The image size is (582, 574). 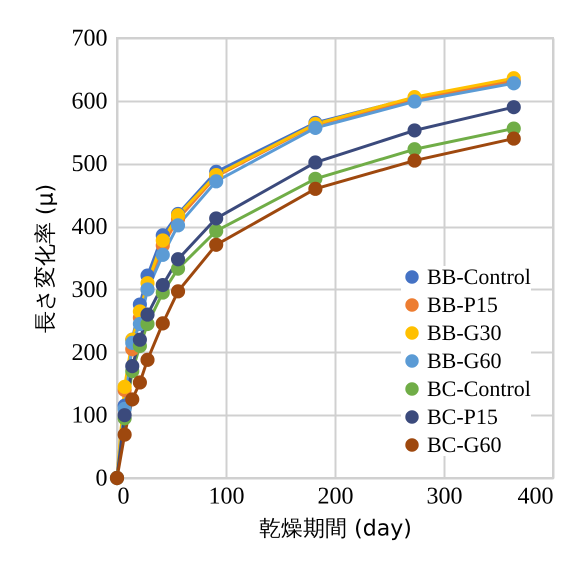 What do you see at coordinates (444, 497) in the screenshot?
I see `x-tick-label: 300` at bounding box center [444, 497].